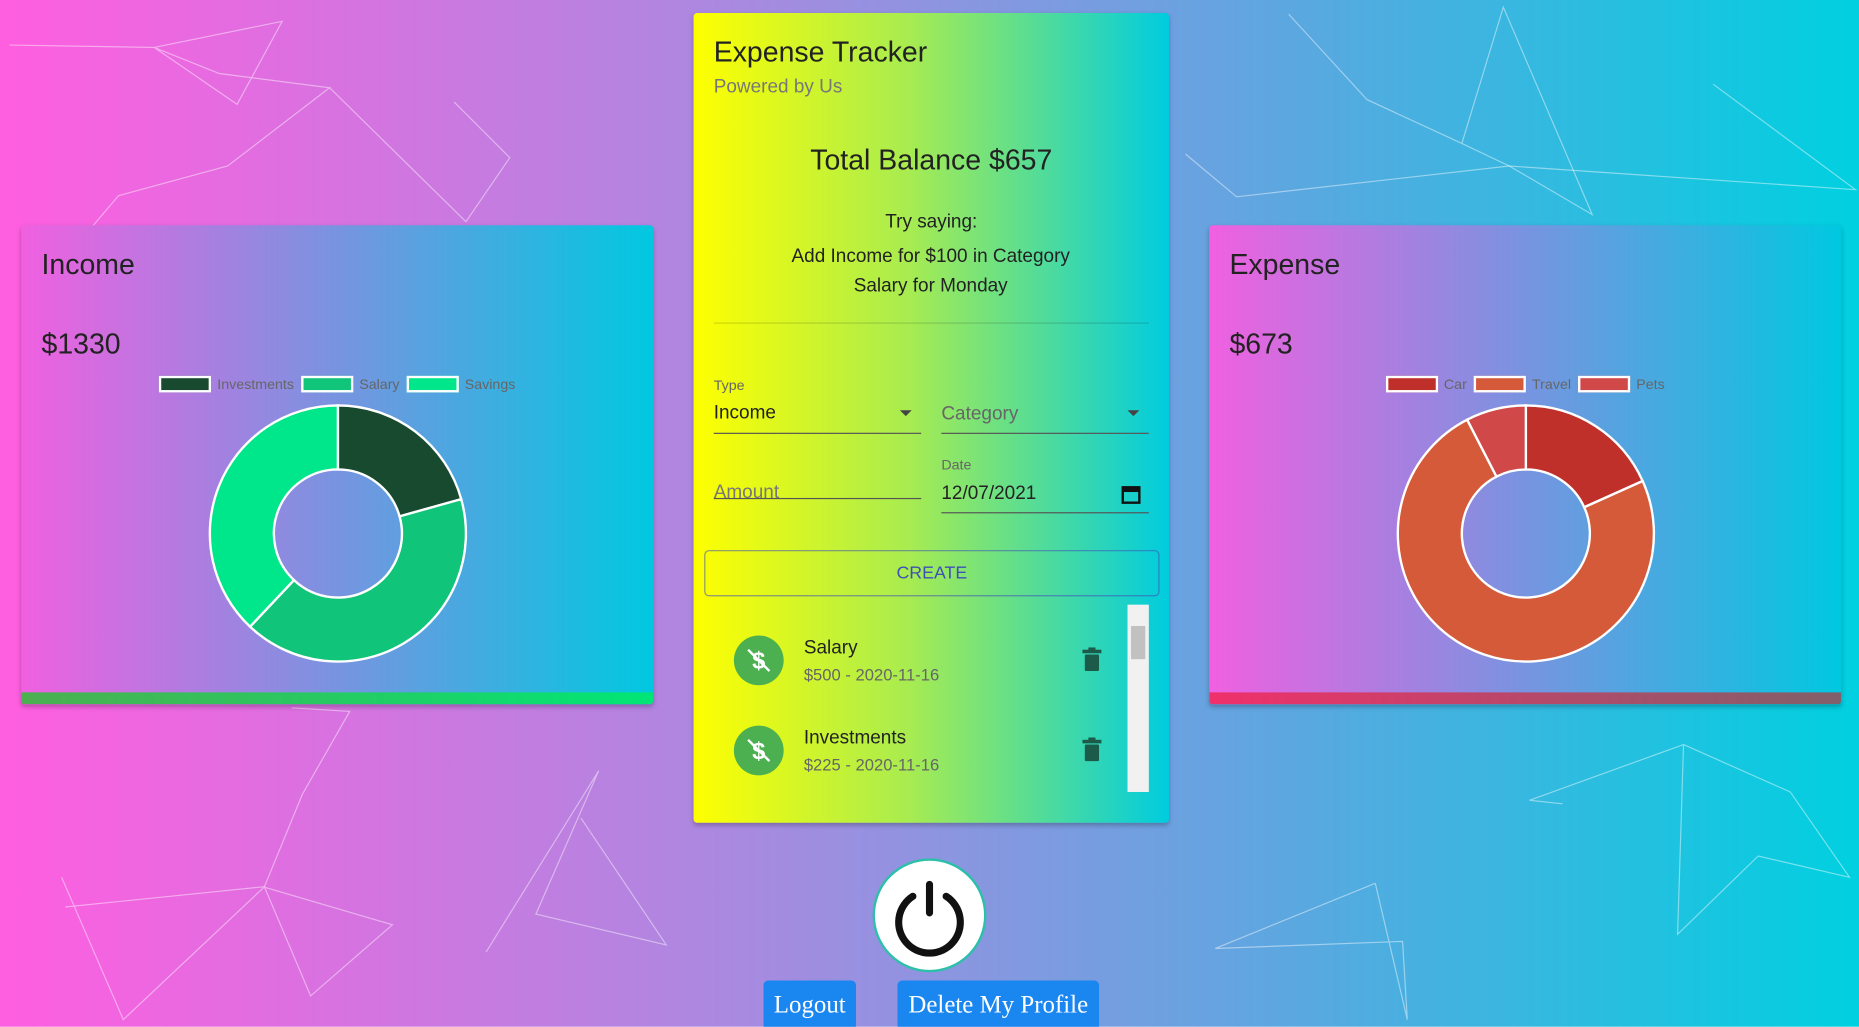 This screenshot has width=1859, height=1027. What do you see at coordinates (1650, 384) in the screenshot?
I see `legend-label: Pets` at bounding box center [1650, 384].